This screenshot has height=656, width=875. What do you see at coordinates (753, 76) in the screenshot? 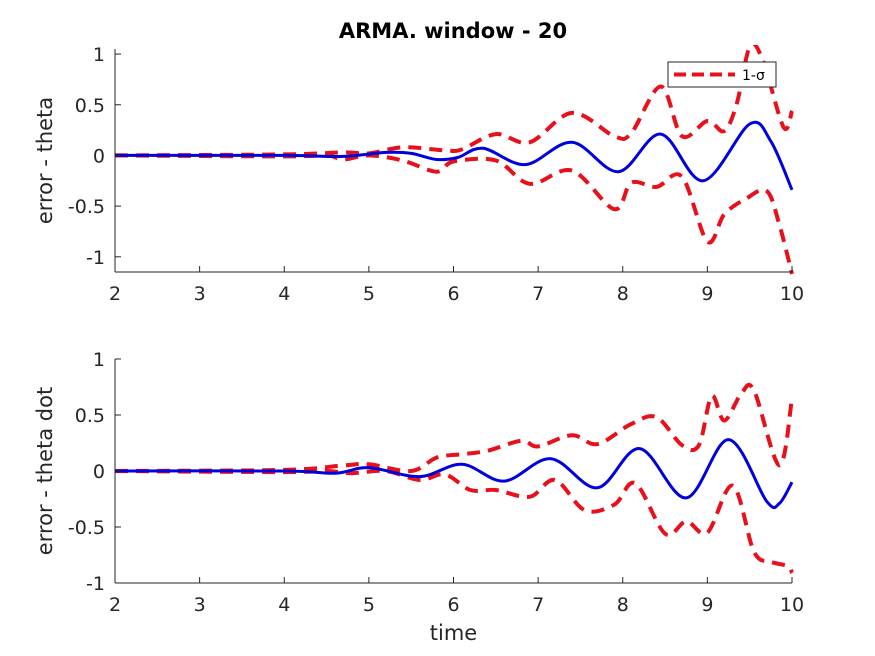
I see `legend-label-1-sigma: 1-σ` at bounding box center [753, 76].